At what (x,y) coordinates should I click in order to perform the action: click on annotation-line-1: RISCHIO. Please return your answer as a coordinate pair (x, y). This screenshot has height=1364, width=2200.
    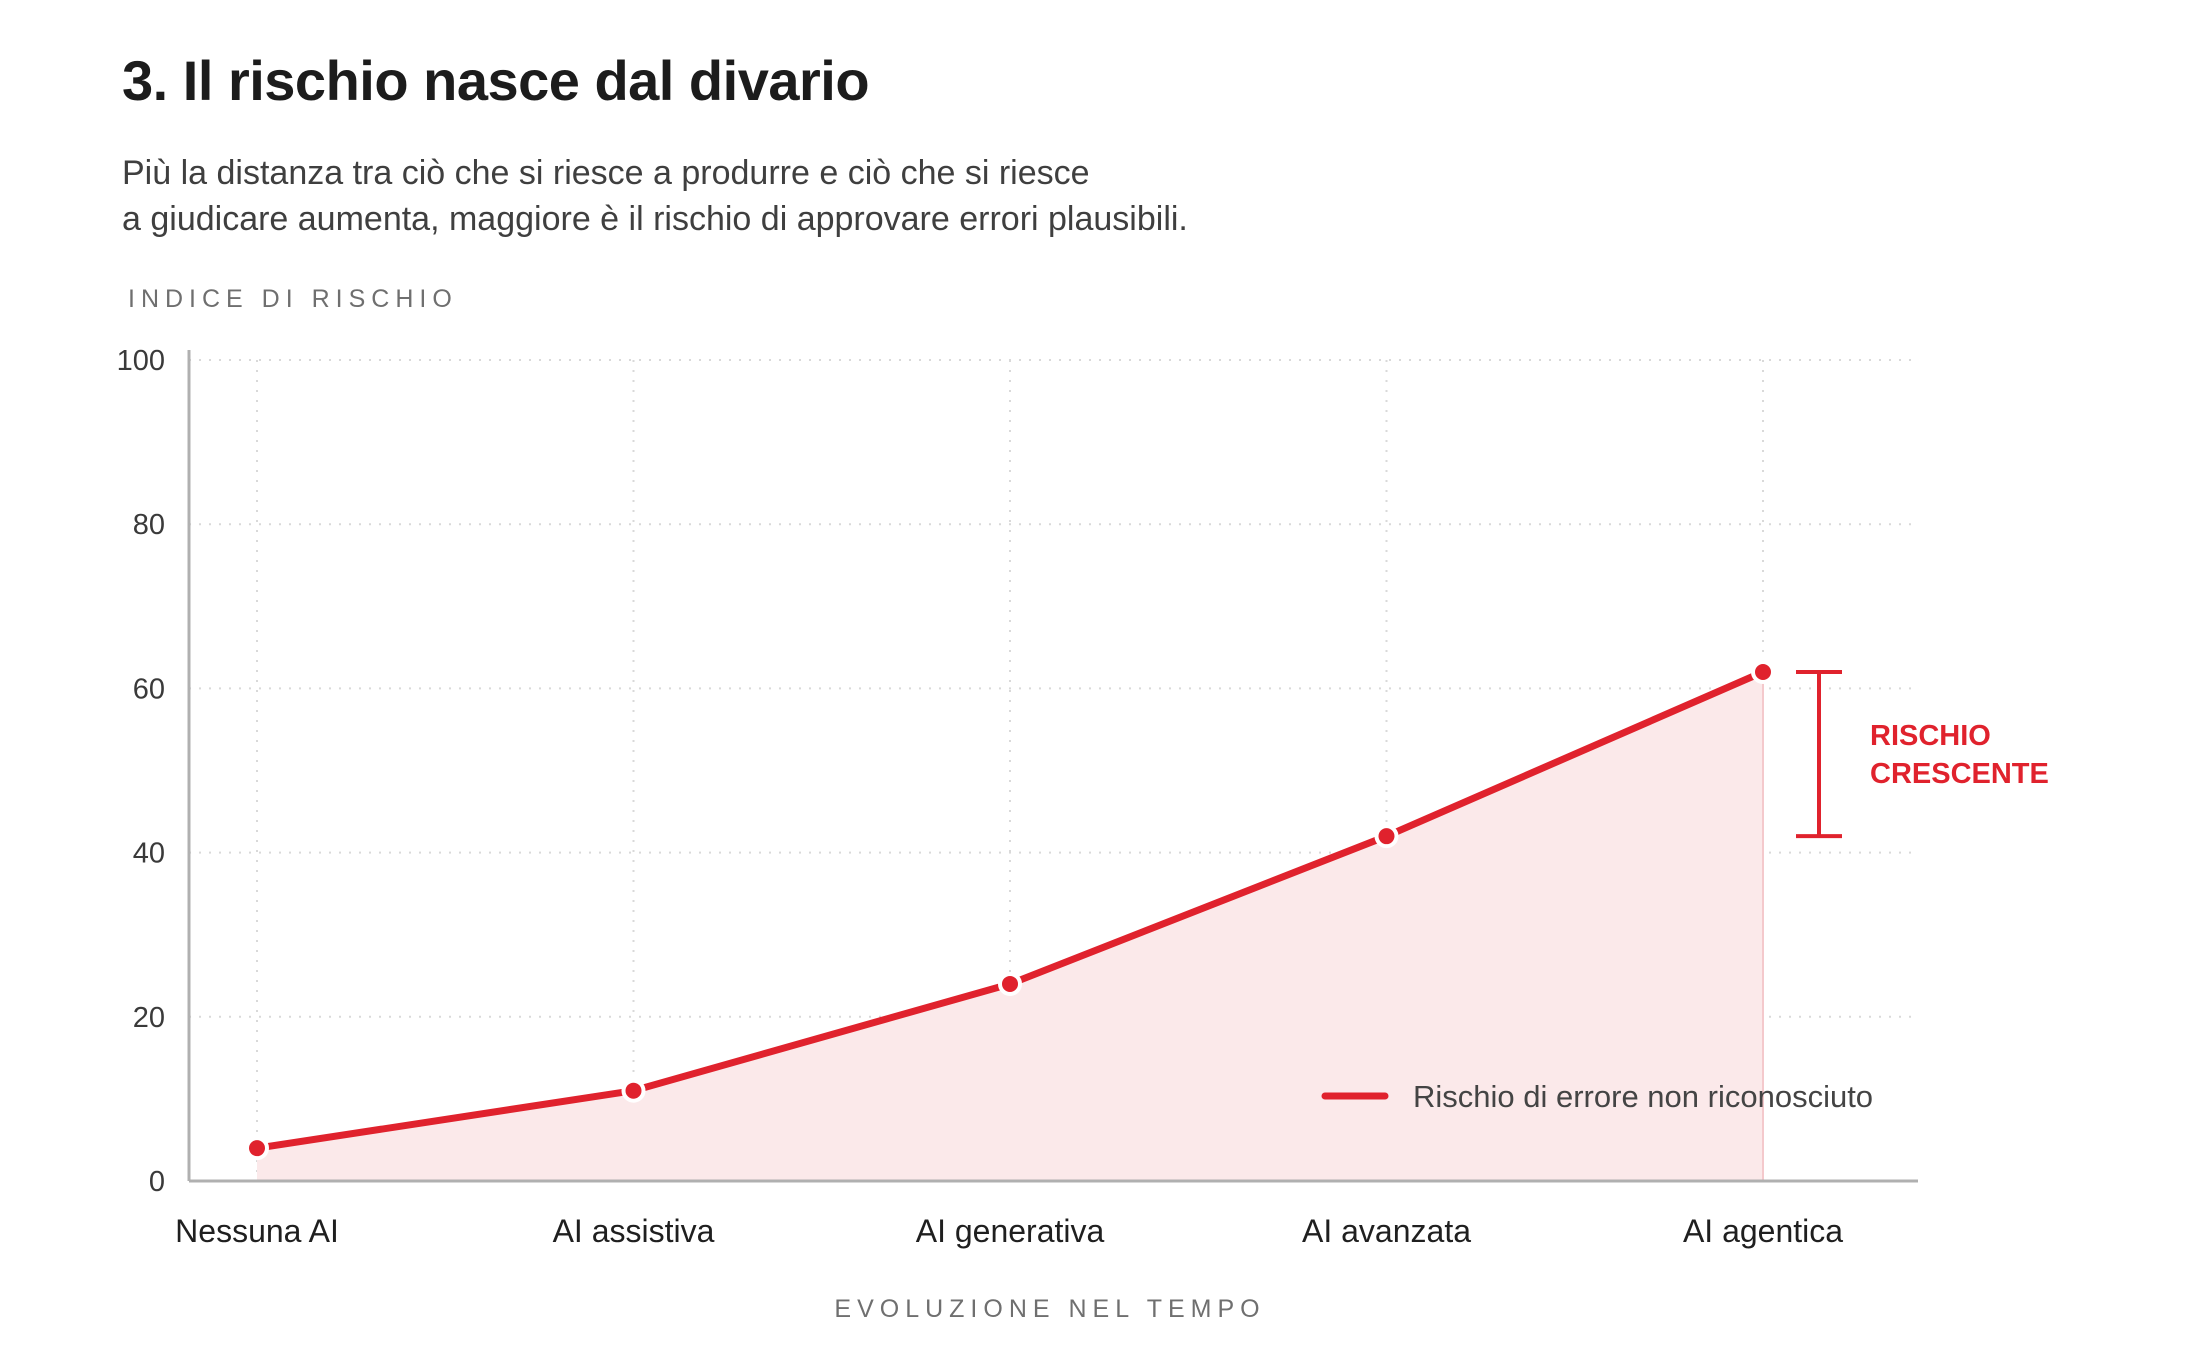
    Looking at the image, I should click on (1930, 736).